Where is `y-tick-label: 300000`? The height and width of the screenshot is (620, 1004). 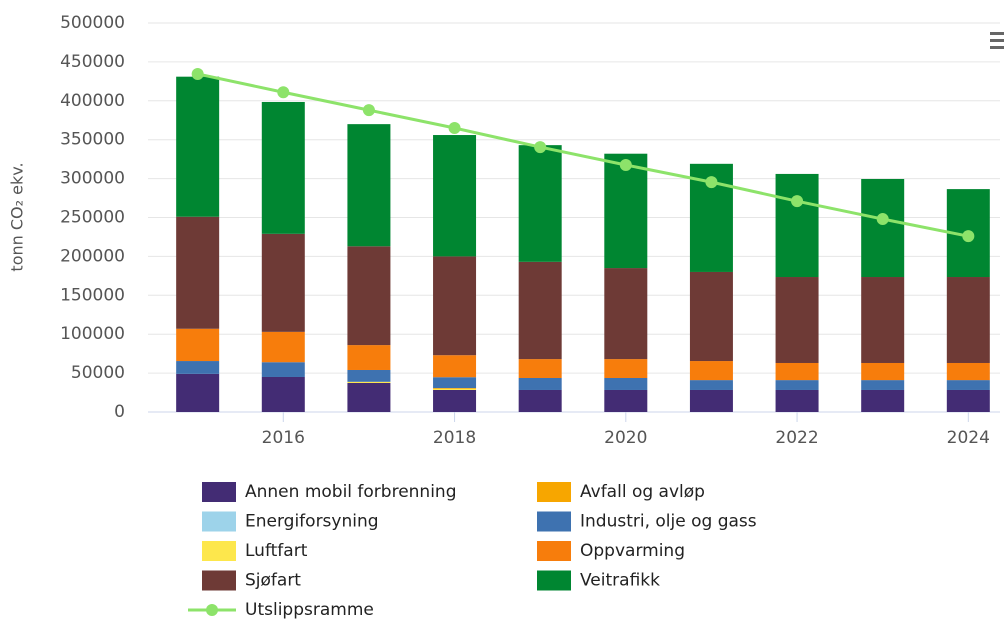
y-tick-label: 300000 is located at coordinates (92, 179).